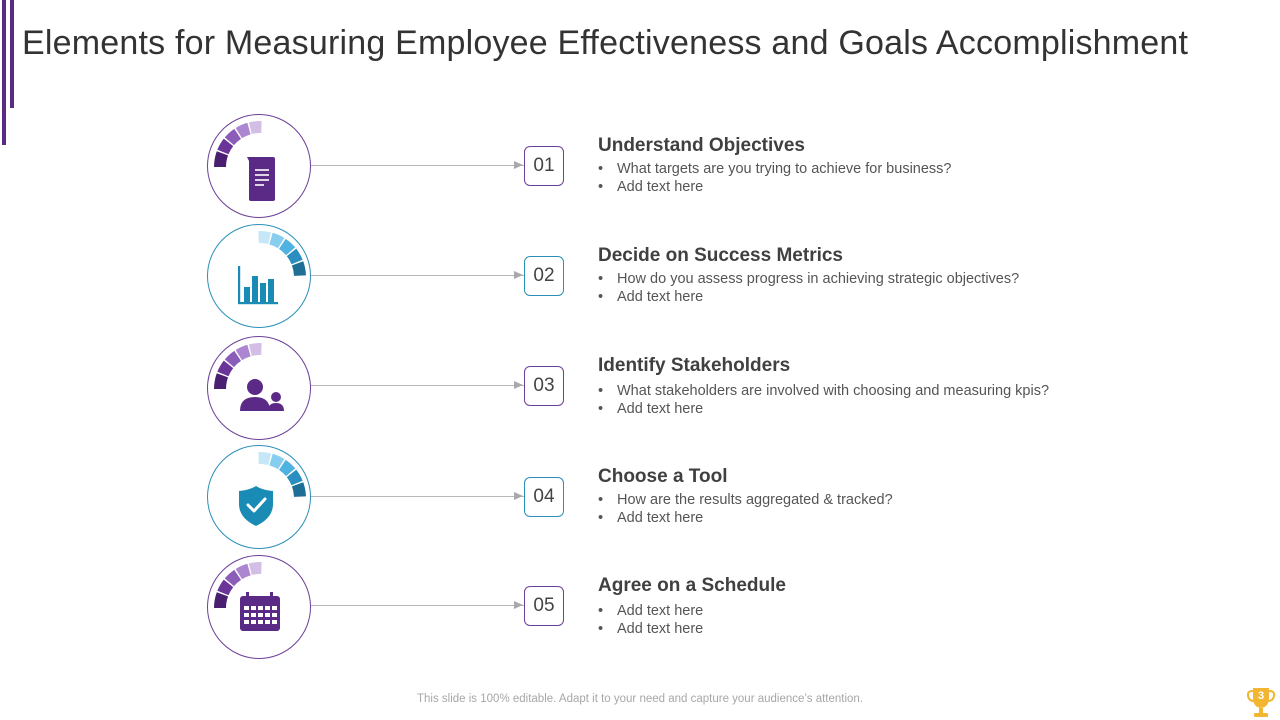 This screenshot has height=720, width=1280. I want to click on step-number-5: 05, so click(544, 606).